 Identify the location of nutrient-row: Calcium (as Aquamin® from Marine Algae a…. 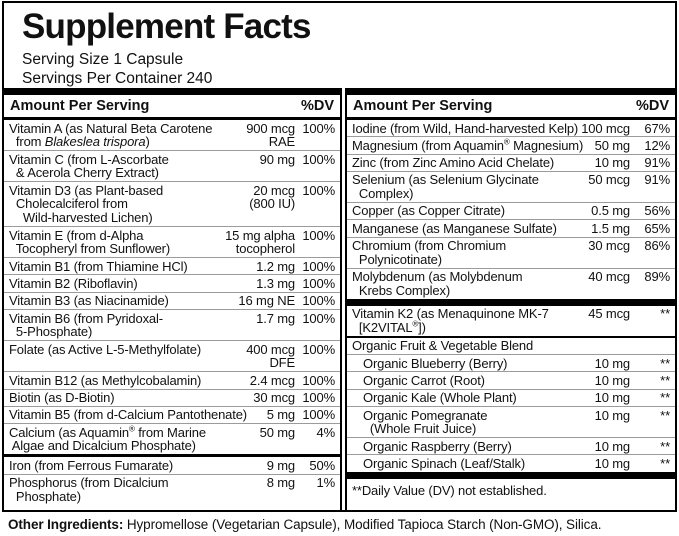
(172, 438).